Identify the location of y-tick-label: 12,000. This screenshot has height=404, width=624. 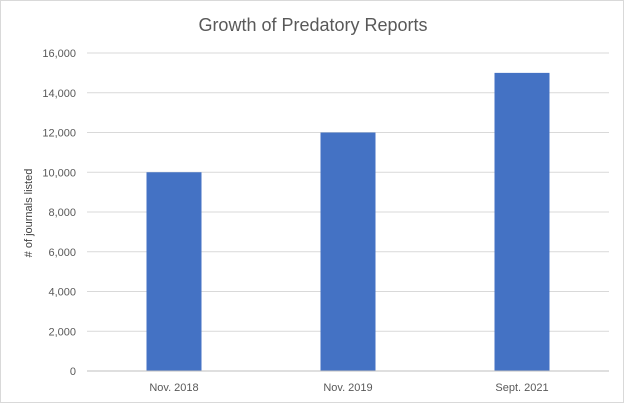
(59, 134).